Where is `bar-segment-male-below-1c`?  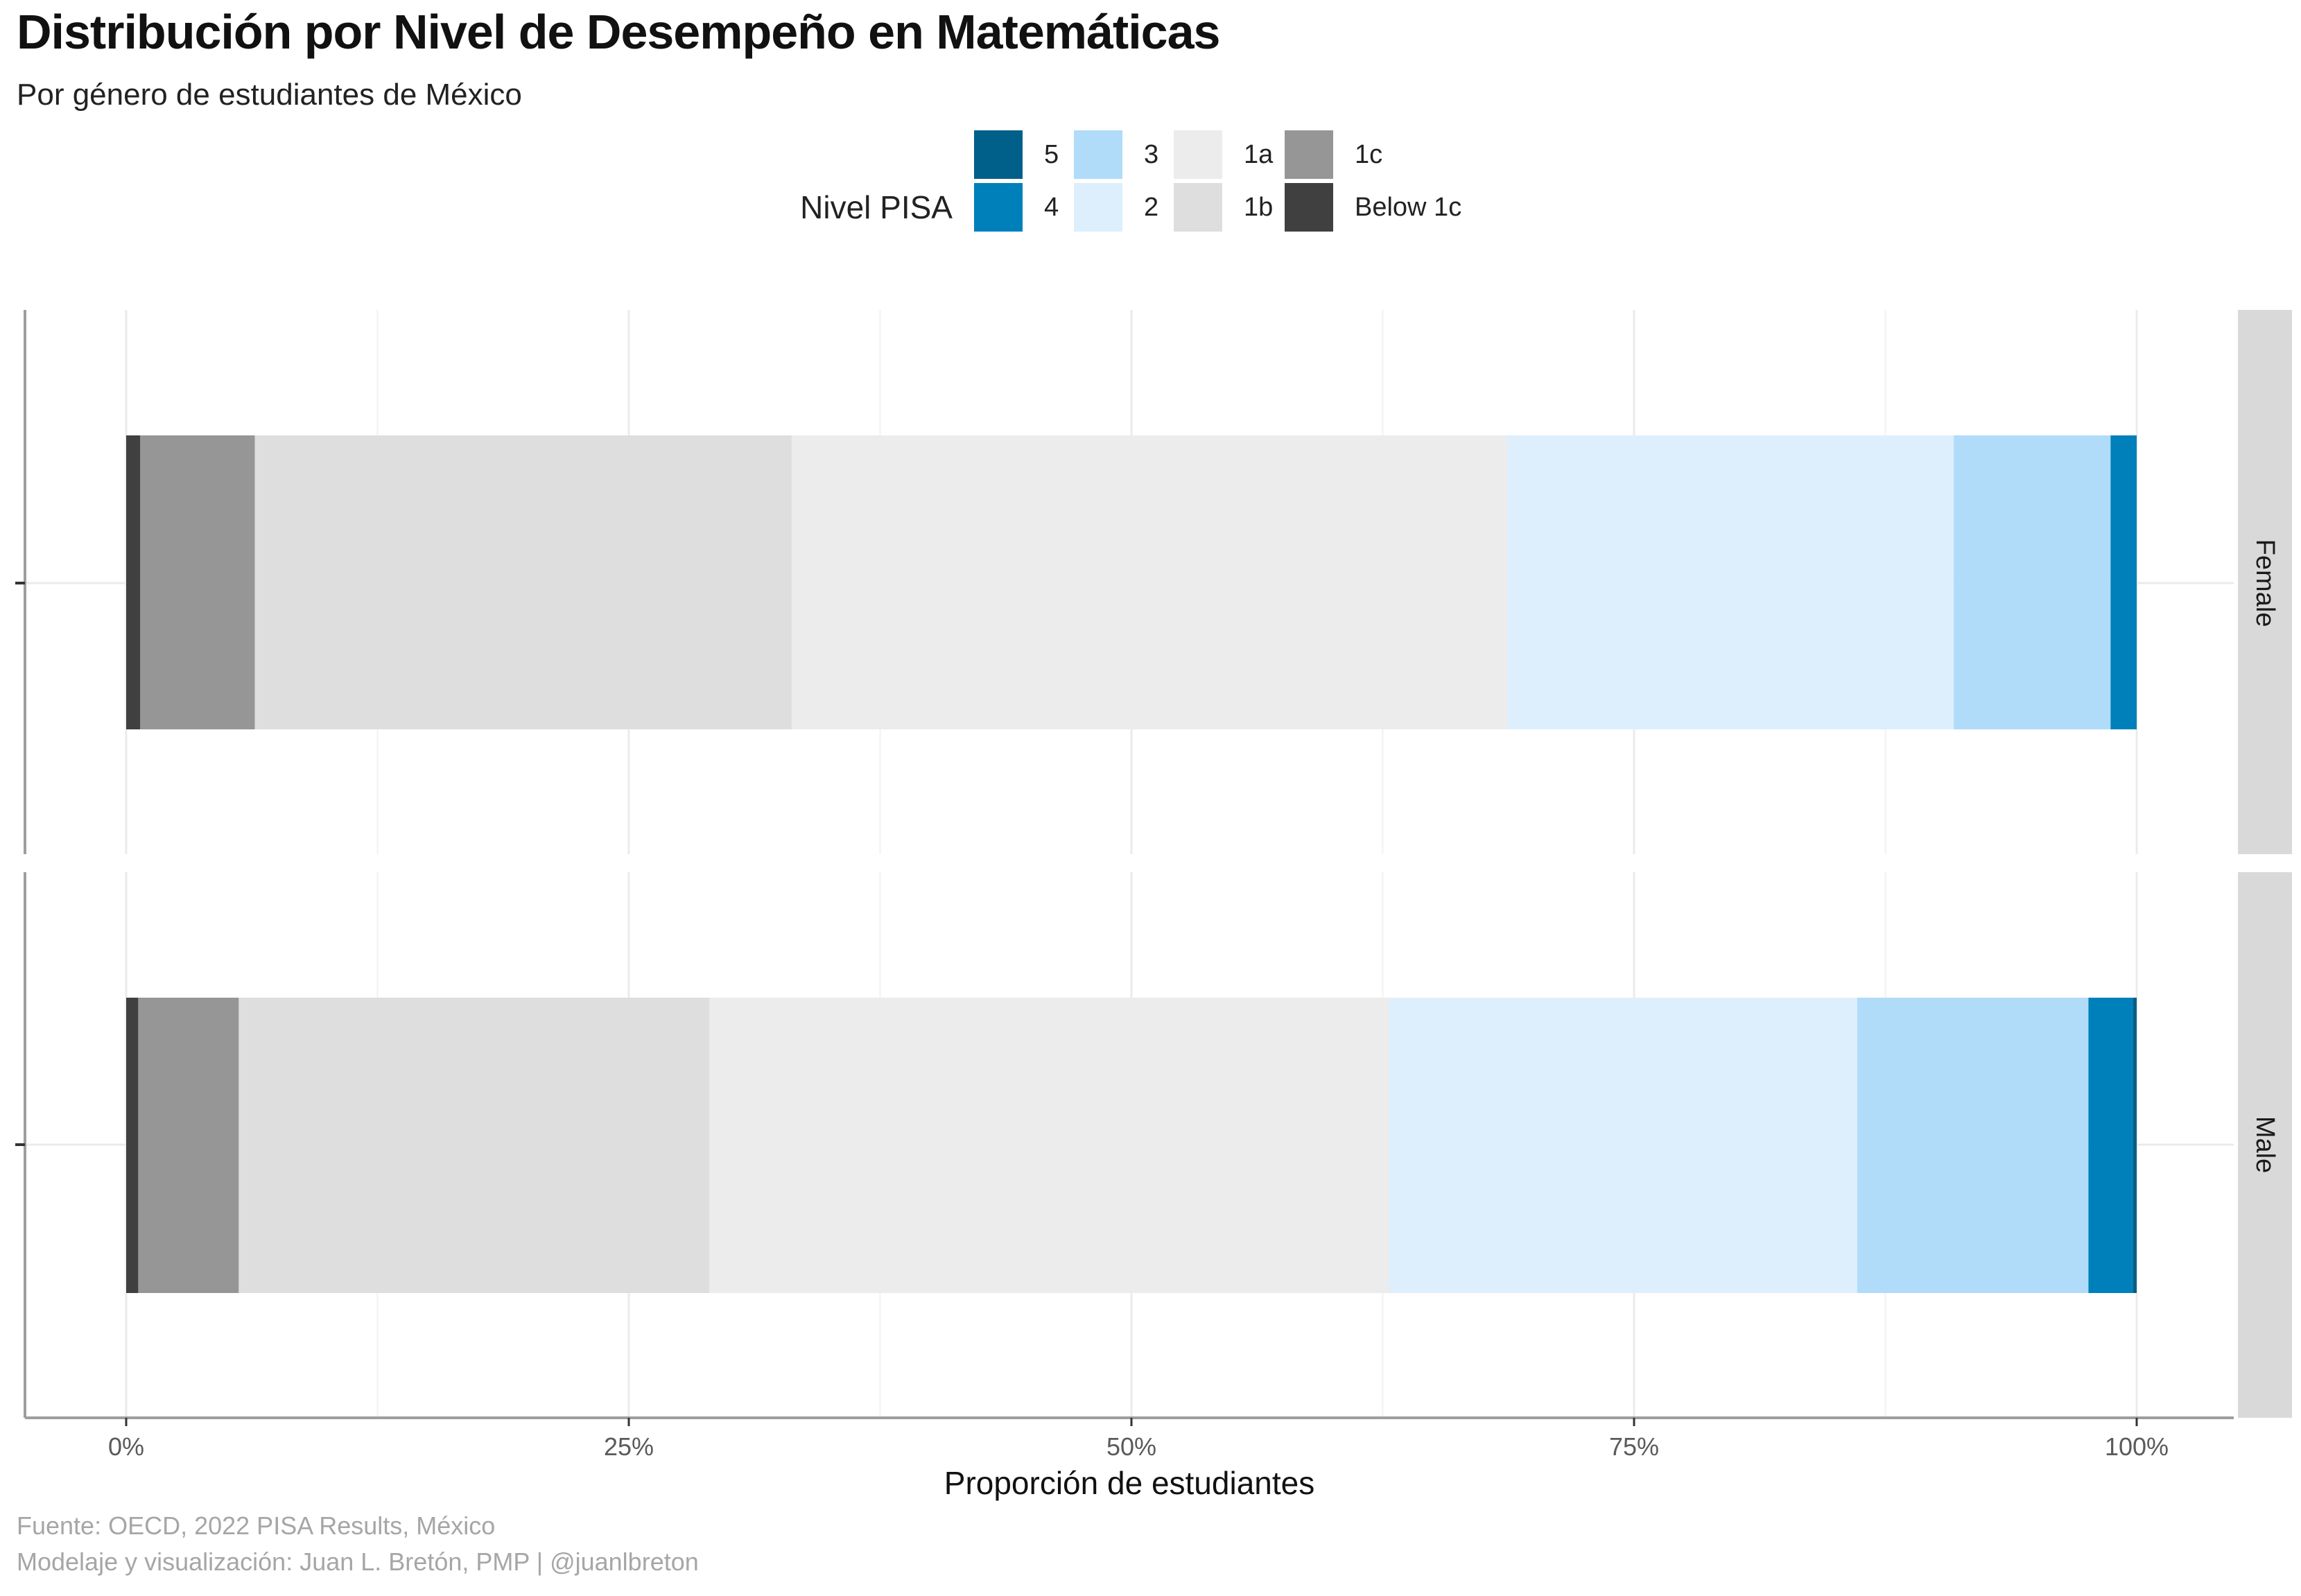
bar-segment-male-below-1c is located at coordinates (132, 1145).